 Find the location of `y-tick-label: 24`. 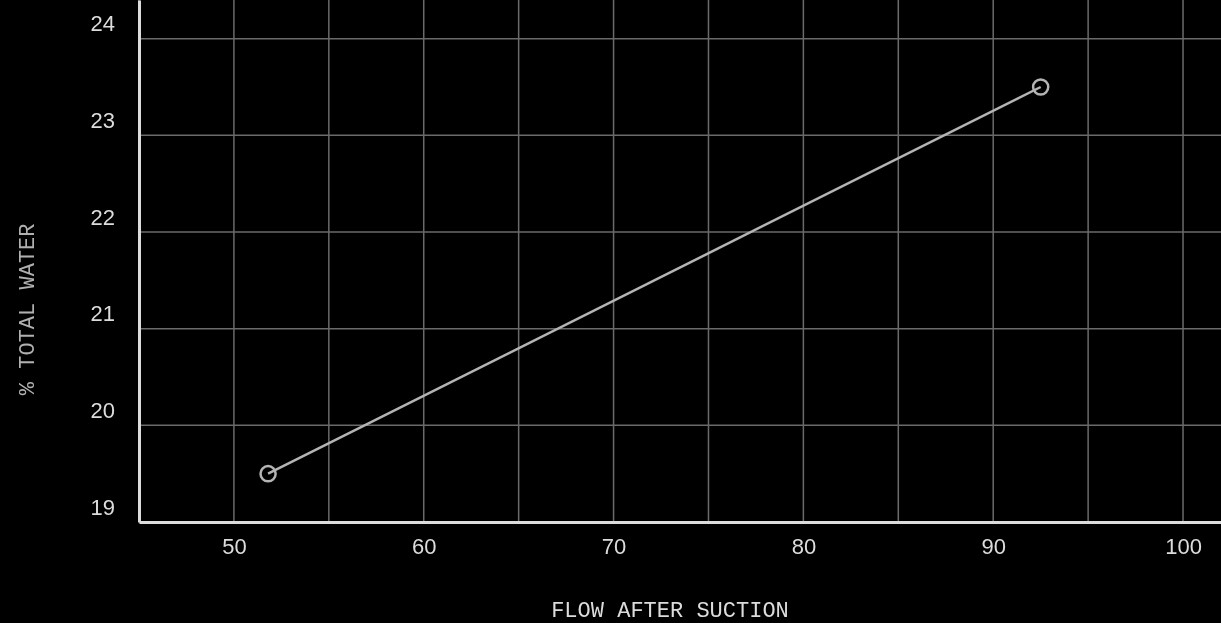

y-tick-label: 24 is located at coordinates (102, 24).